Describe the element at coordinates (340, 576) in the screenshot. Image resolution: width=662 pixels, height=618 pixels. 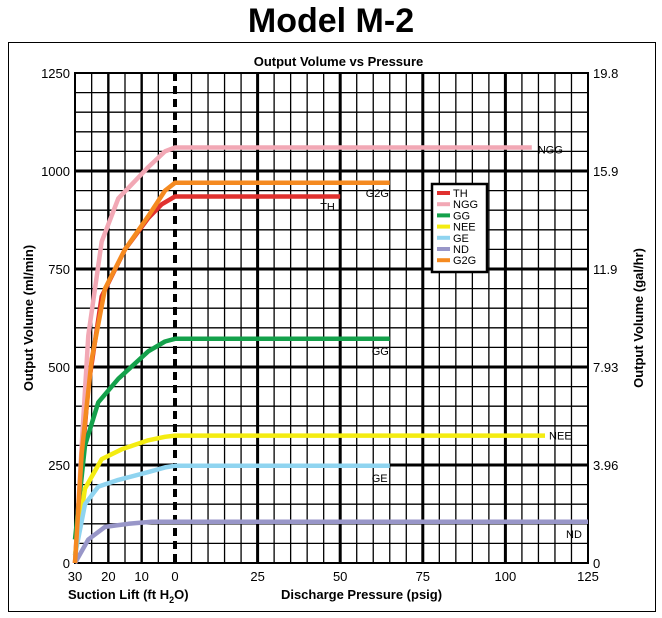
I see `pressure-tick-label: 50` at that location.